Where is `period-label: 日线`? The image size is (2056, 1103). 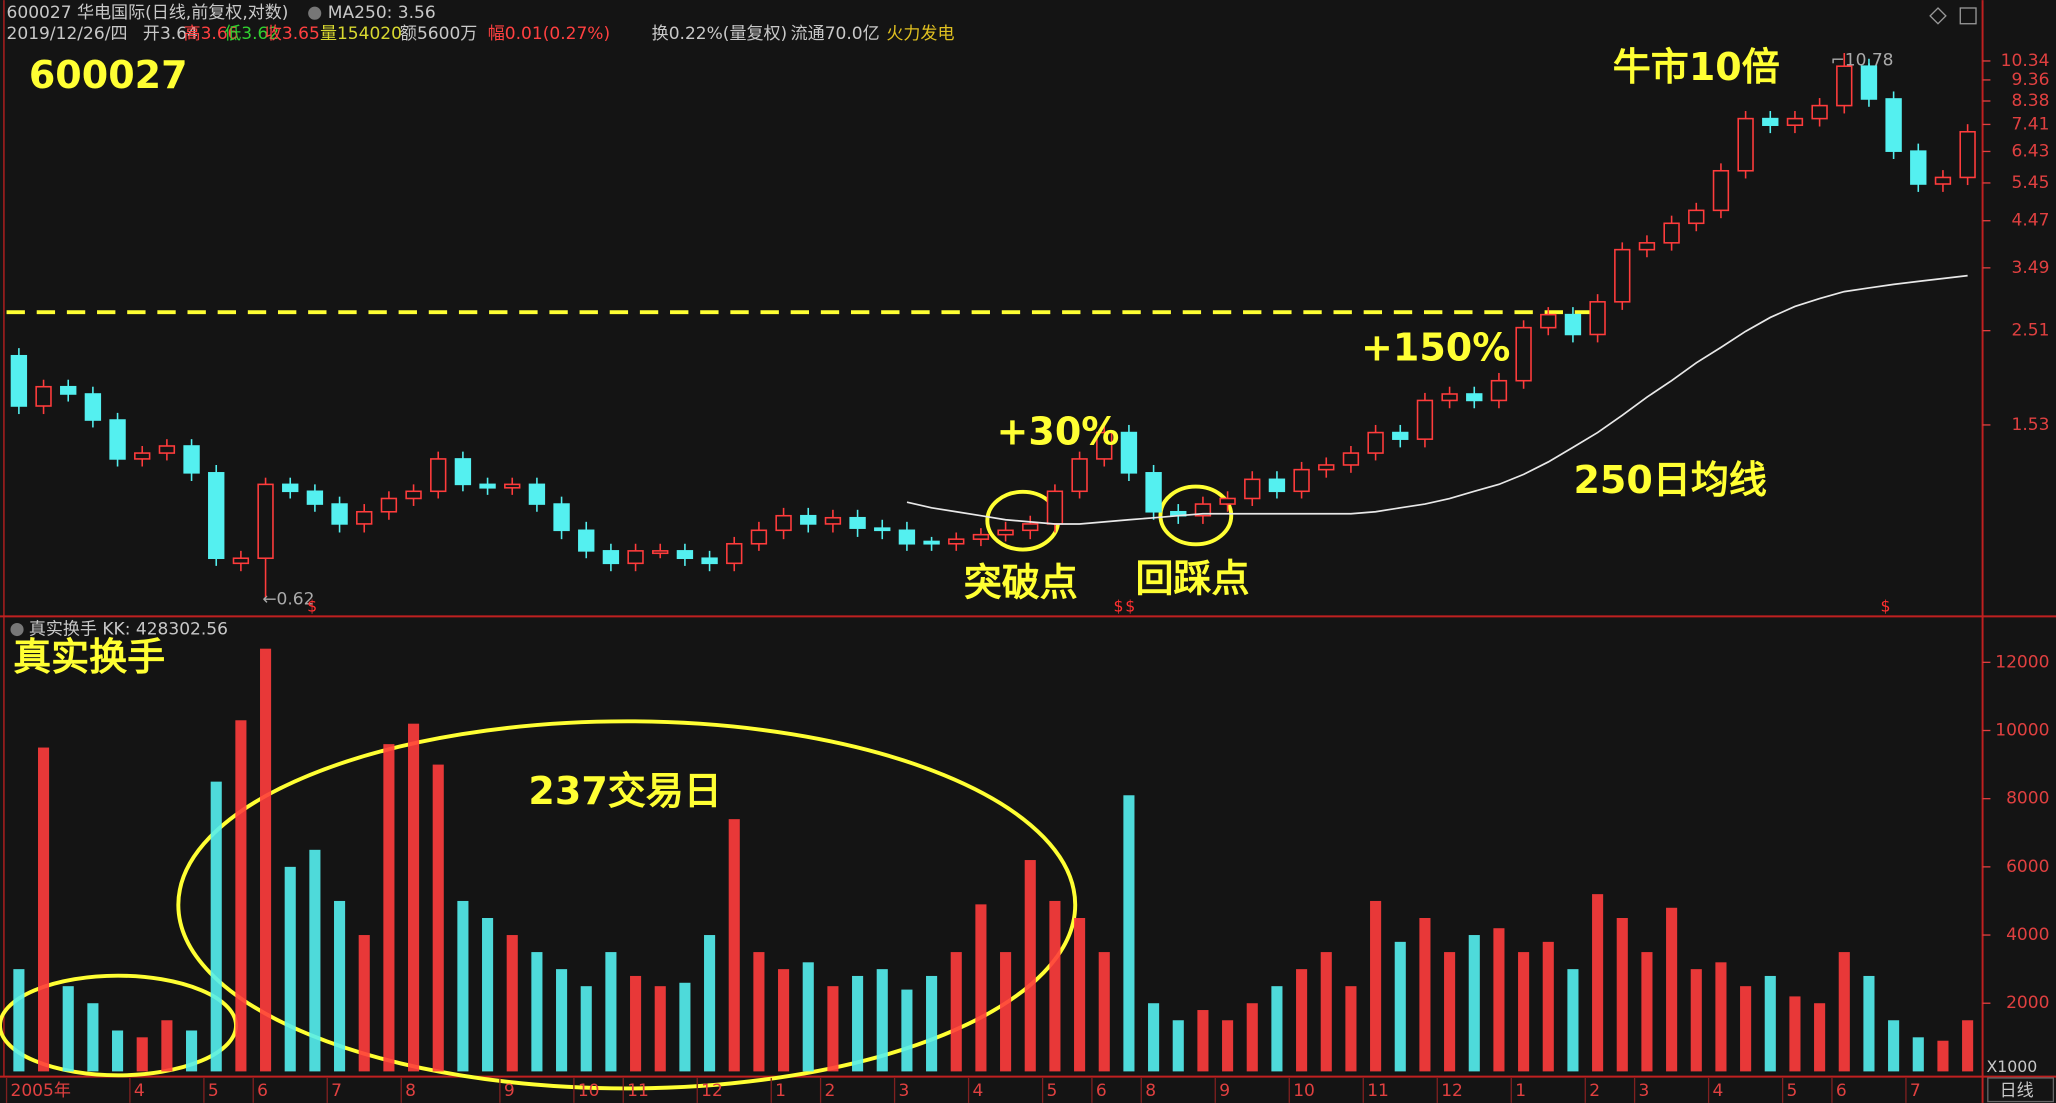
period-label: 日线 is located at coordinates (2017, 1091).